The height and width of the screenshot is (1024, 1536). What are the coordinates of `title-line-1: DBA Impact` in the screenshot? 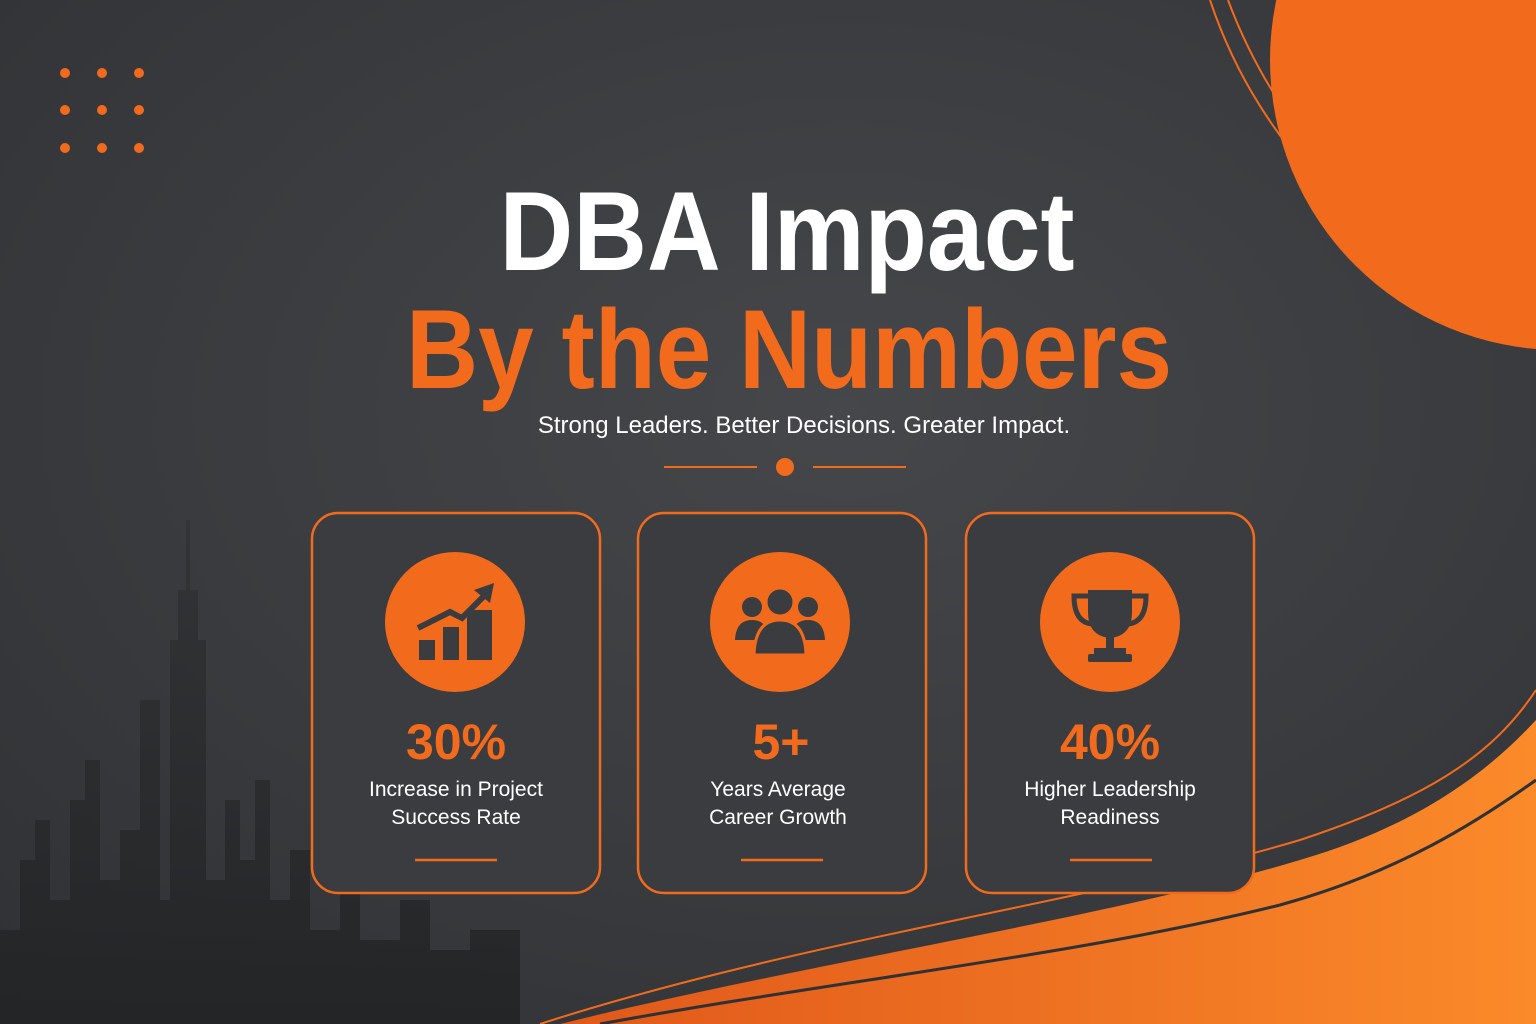 It's located at (787, 231).